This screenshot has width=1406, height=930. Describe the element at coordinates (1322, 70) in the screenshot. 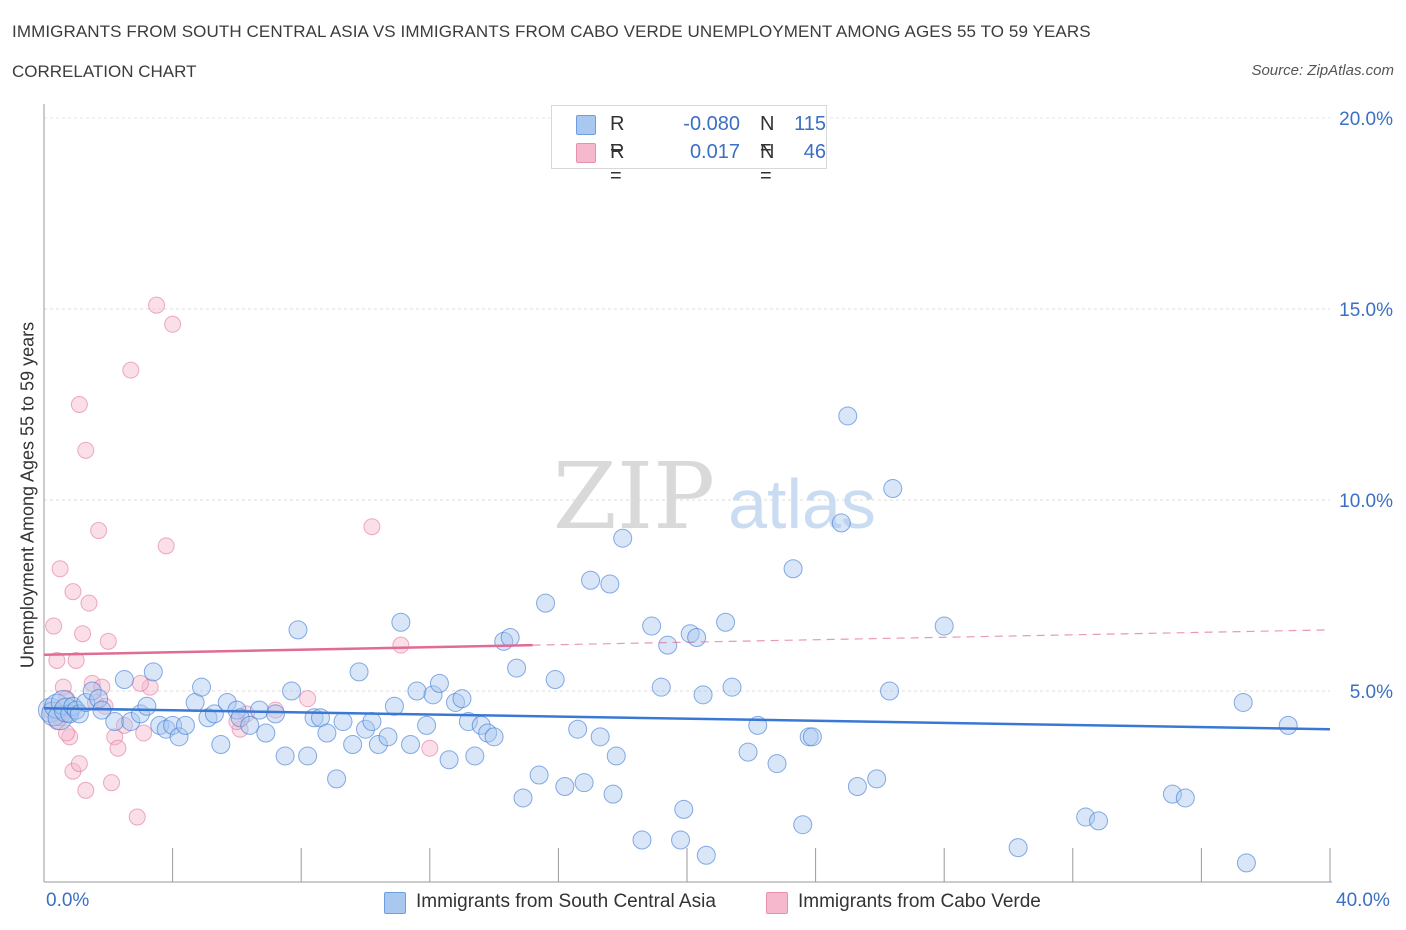

I see `source-label: Source: ZipAtlas.com` at that location.